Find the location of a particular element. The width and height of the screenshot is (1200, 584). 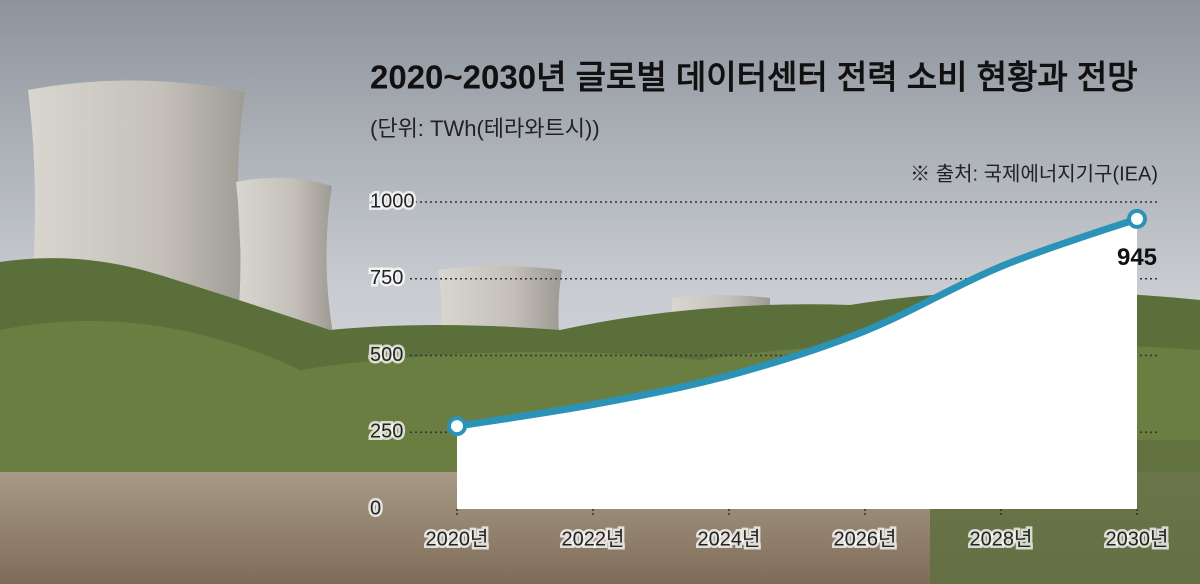

y-tick-label: 1000 is located at coordinates (392, 201).